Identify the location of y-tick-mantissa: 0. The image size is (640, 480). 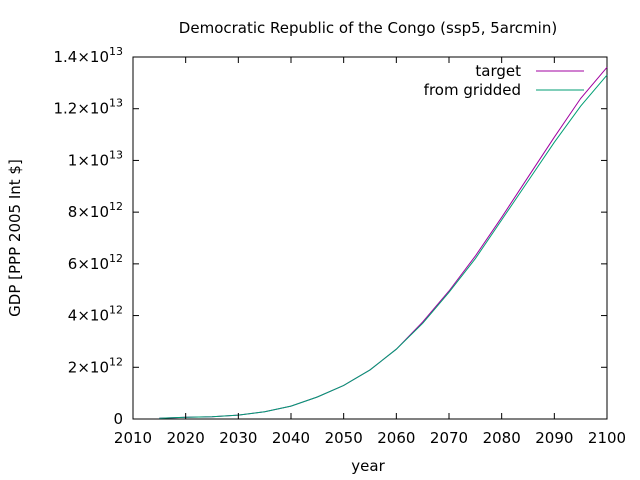
(118, 419).